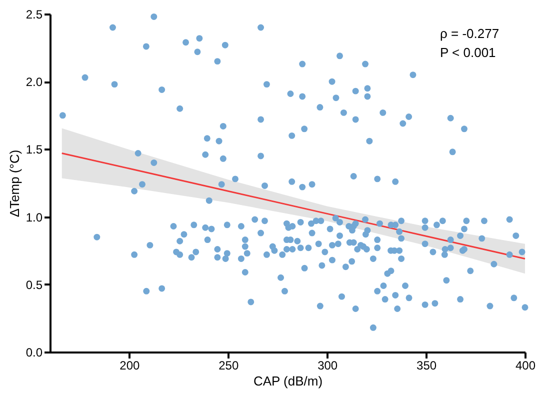  Describe the element at coordinates (228, 365) in the screenshot. I see `x-tick-label: 250` at that location.